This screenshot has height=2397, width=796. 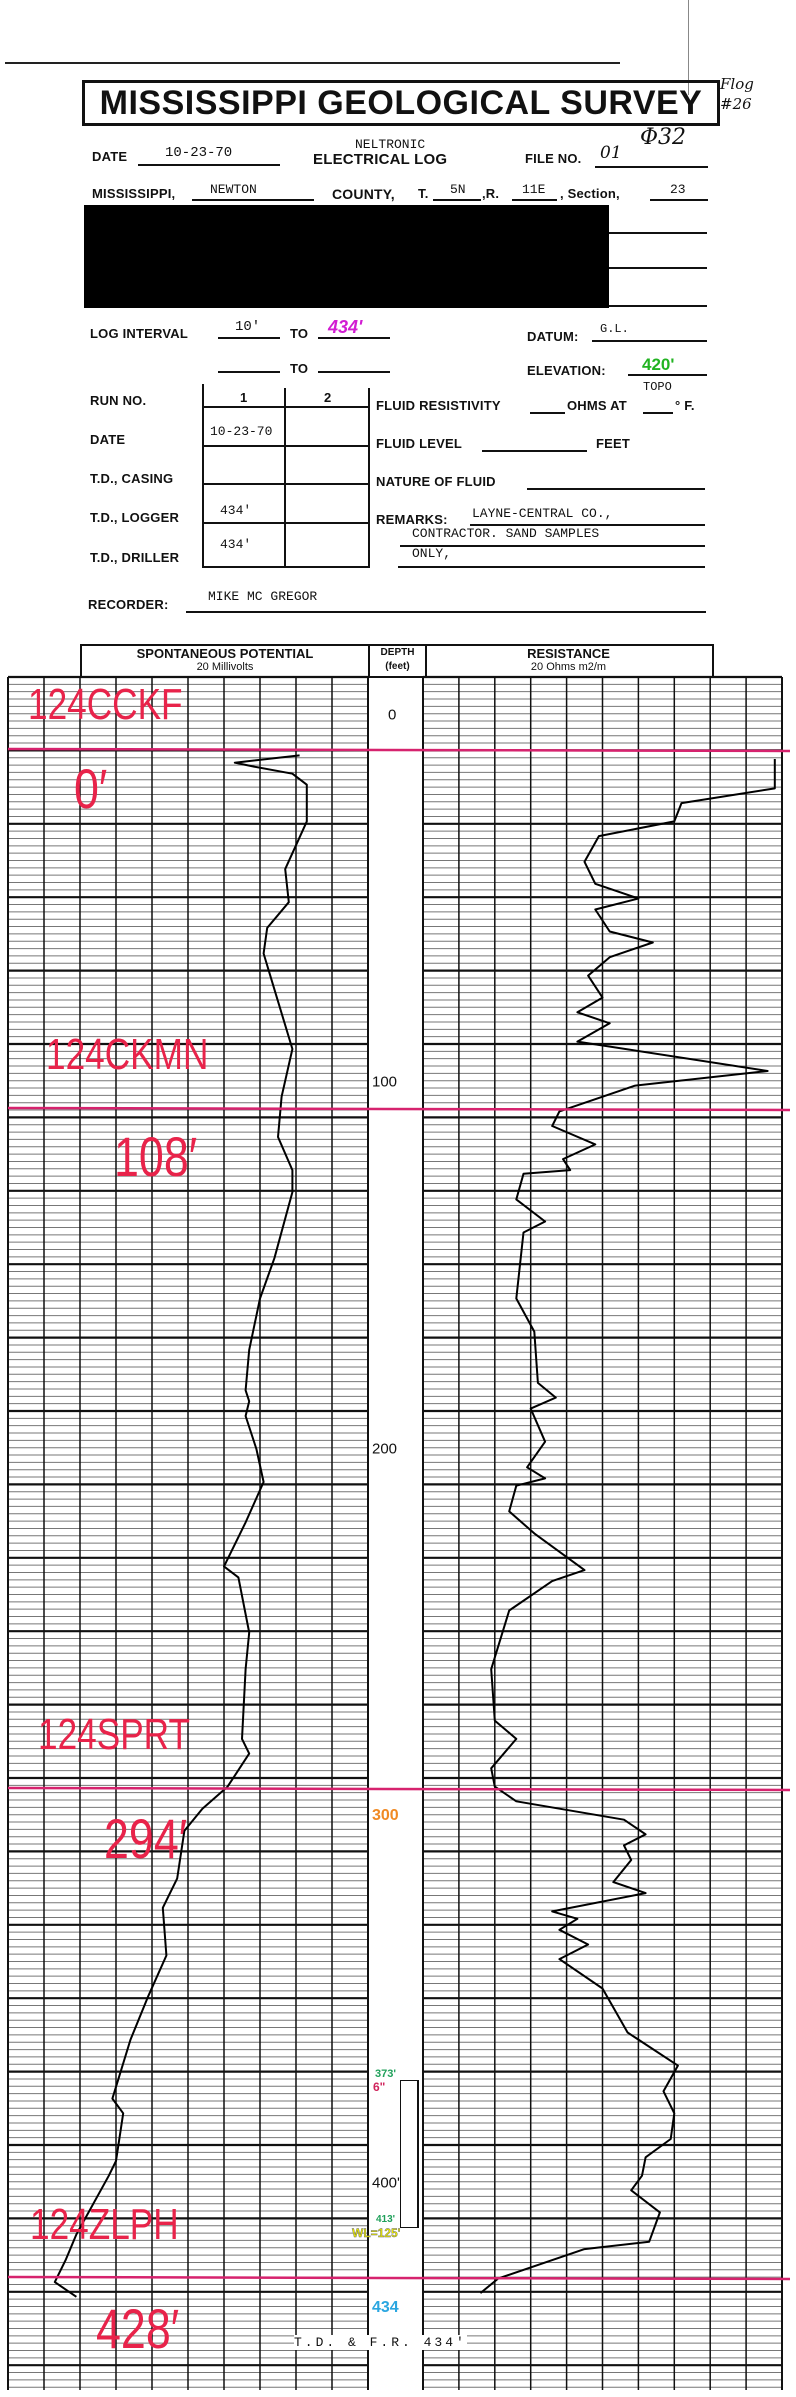 What do you see at coordinates (380, 2342) in the screenshot?
I see `total-depth-note: T.D. & F.R. 434'` at bounding box center [380, 2342].